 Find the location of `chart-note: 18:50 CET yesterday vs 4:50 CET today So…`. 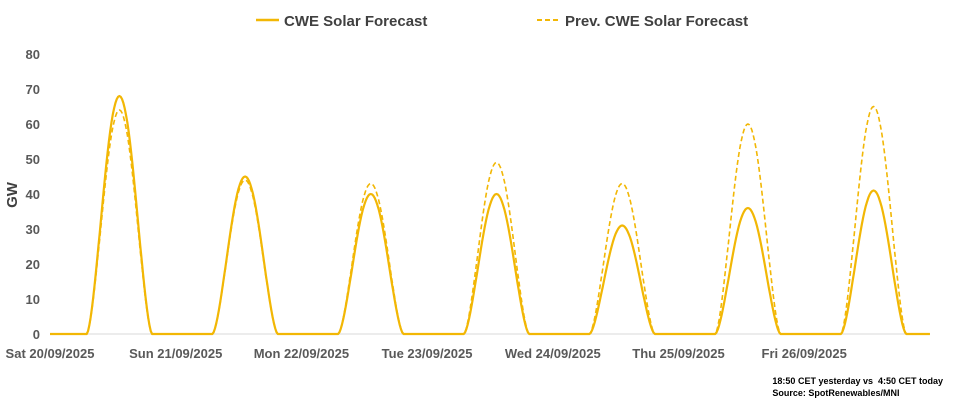

chart-note: 18:50 CET yesterday vs 4:50 CET today So… is located at coordinates (857, 387).